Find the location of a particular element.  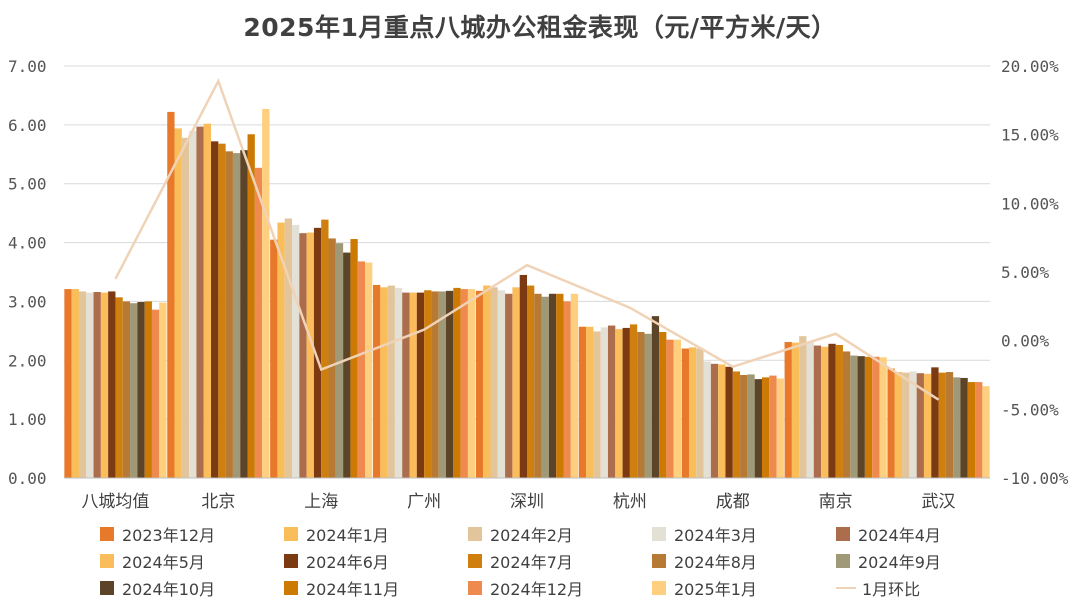

legend-label: 2024年6月 is located at coordinates (347, 562).